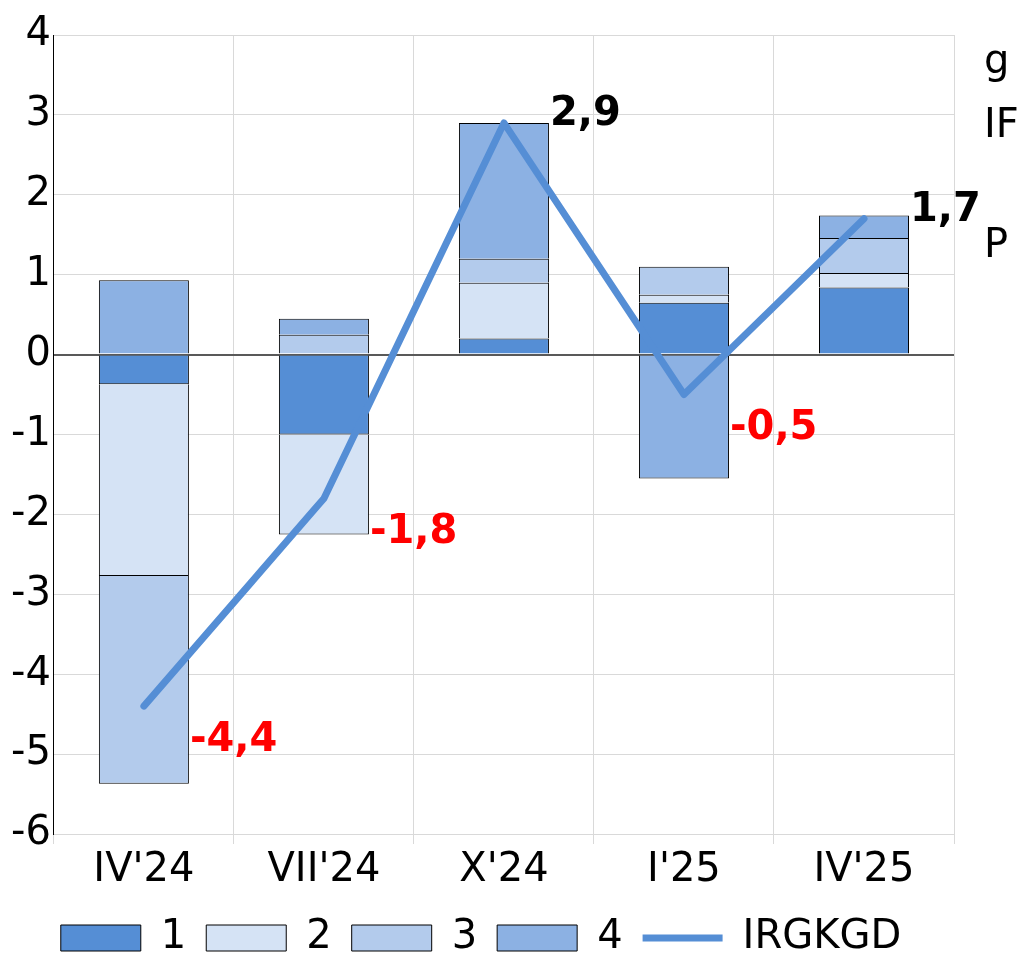  I want to click on y-tick-label: 4, so click(38, 31).